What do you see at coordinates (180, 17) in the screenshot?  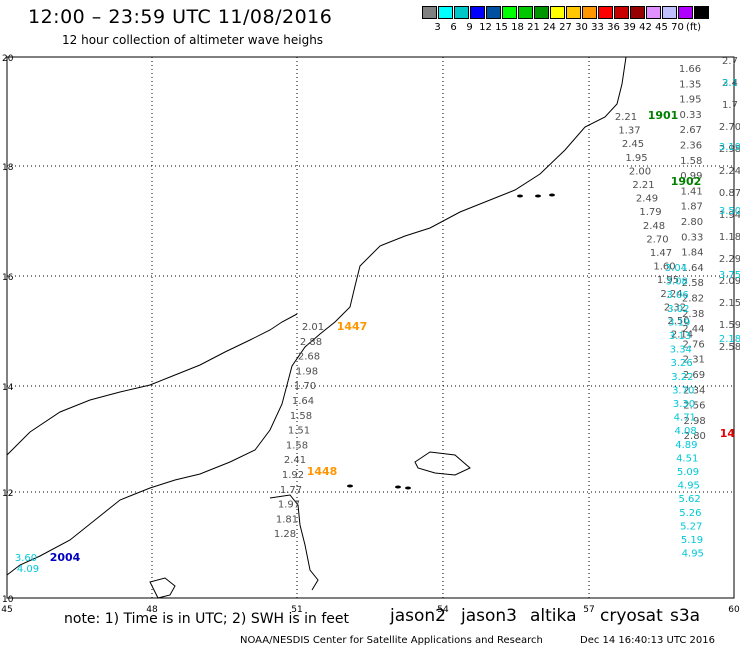 I see `chart-title: 12:00 – 23:59 UTC 11/08/2016` at bounding box center [180, 17].